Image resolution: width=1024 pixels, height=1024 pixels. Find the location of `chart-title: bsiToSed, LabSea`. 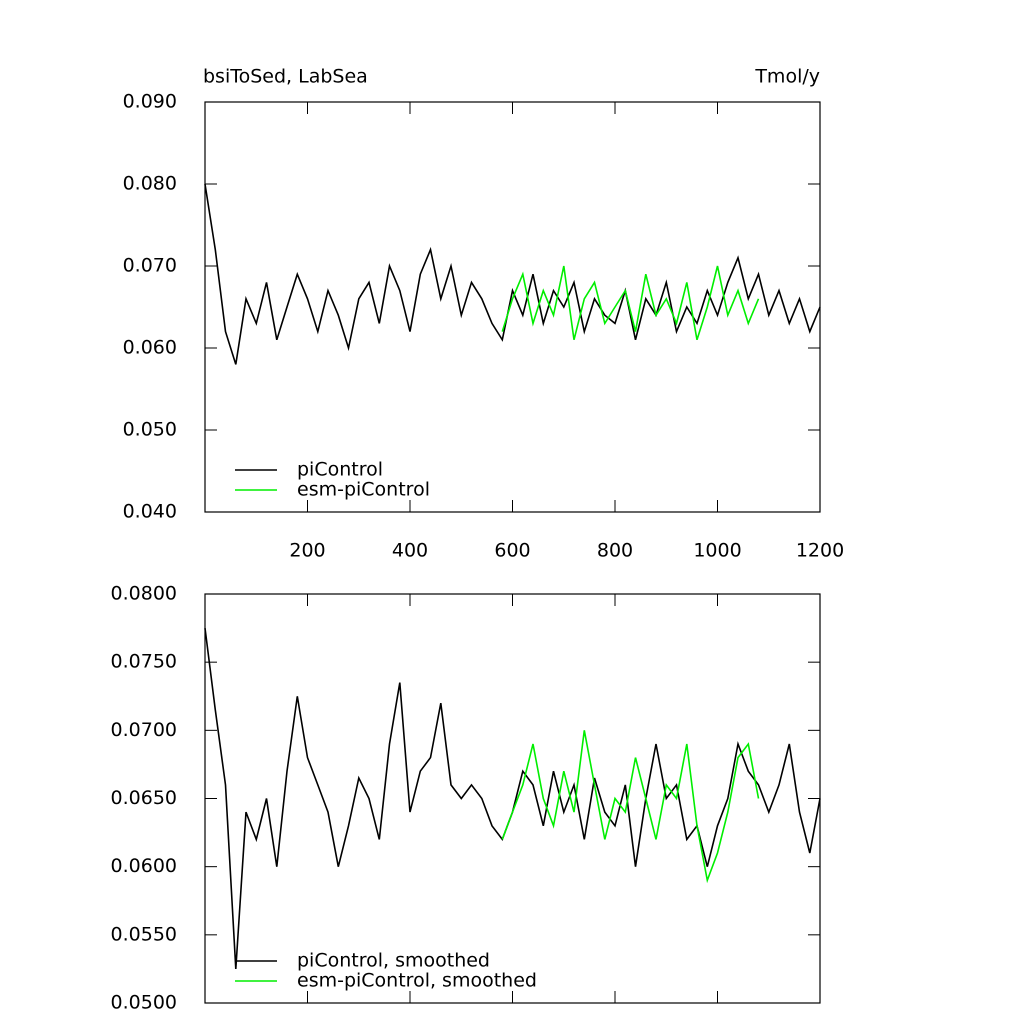

chart-title: bsiToSed, LabSea is located at coordinates (285, 77).